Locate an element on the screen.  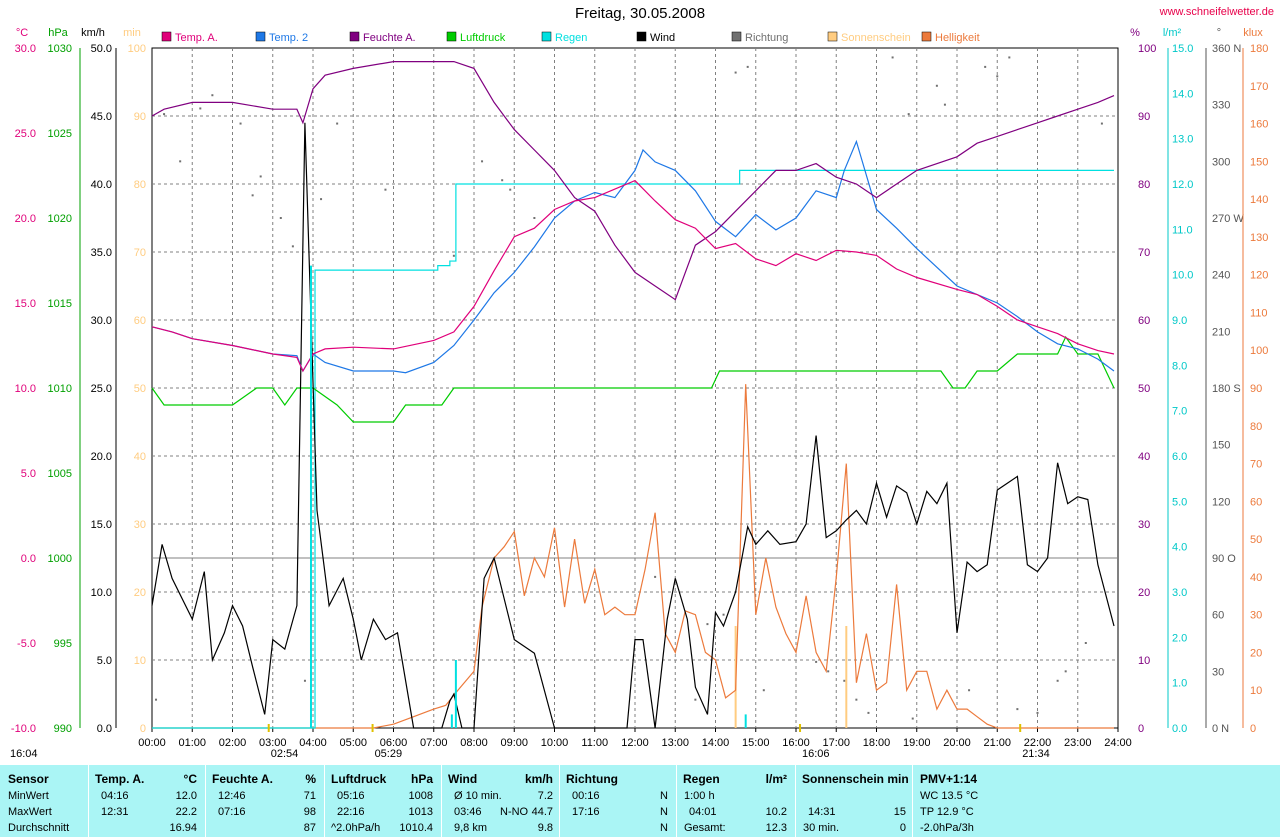
hpa-tick-label: 995 is located at coordinates (63, 644).